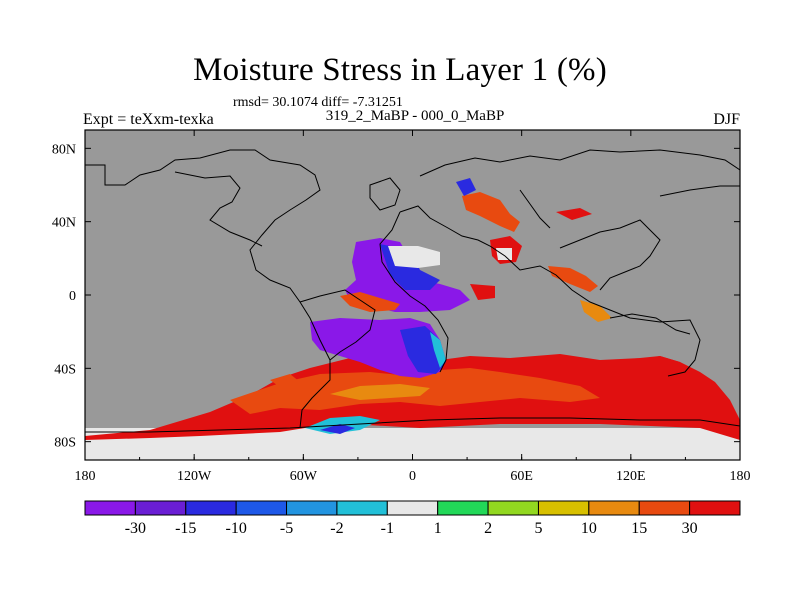  What do you see at coordinates (64, 149) in the screenshot?
I see `lat-tick-label: 80N` at bounding box center [64, 149].